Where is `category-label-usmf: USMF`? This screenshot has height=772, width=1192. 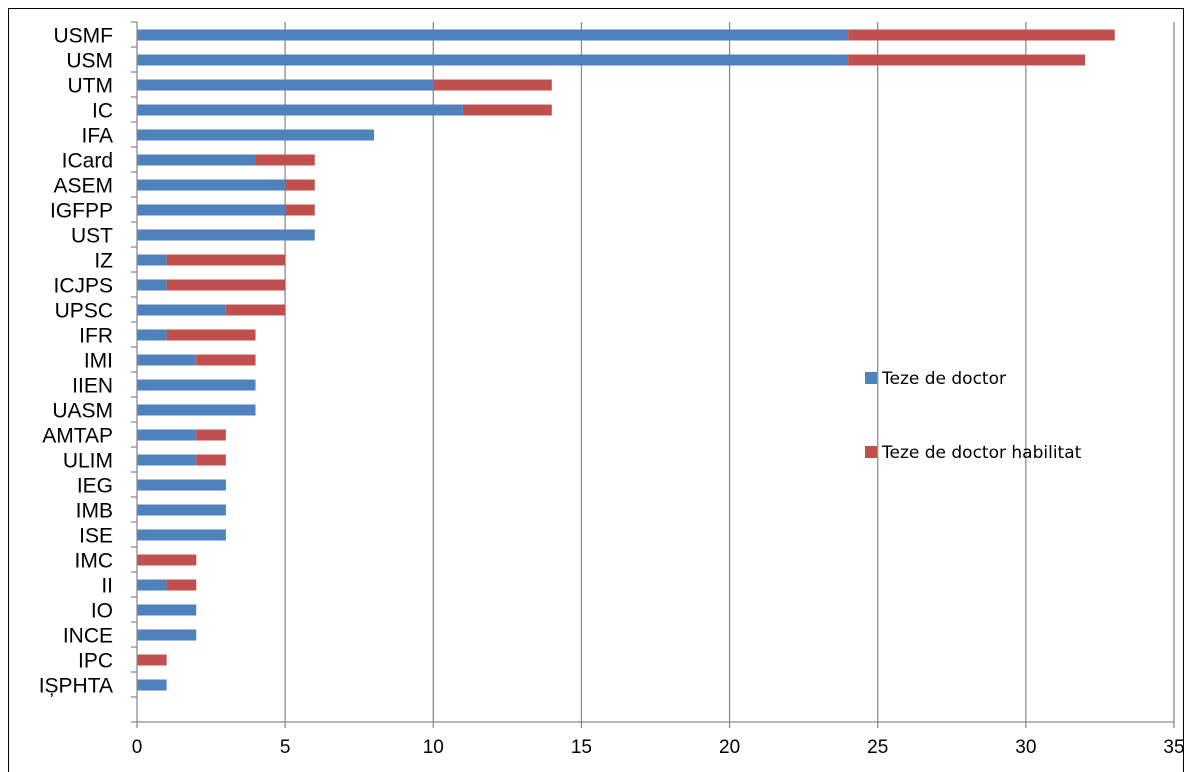 category-label-usmf: USMF is located at coordinates (84, 36).